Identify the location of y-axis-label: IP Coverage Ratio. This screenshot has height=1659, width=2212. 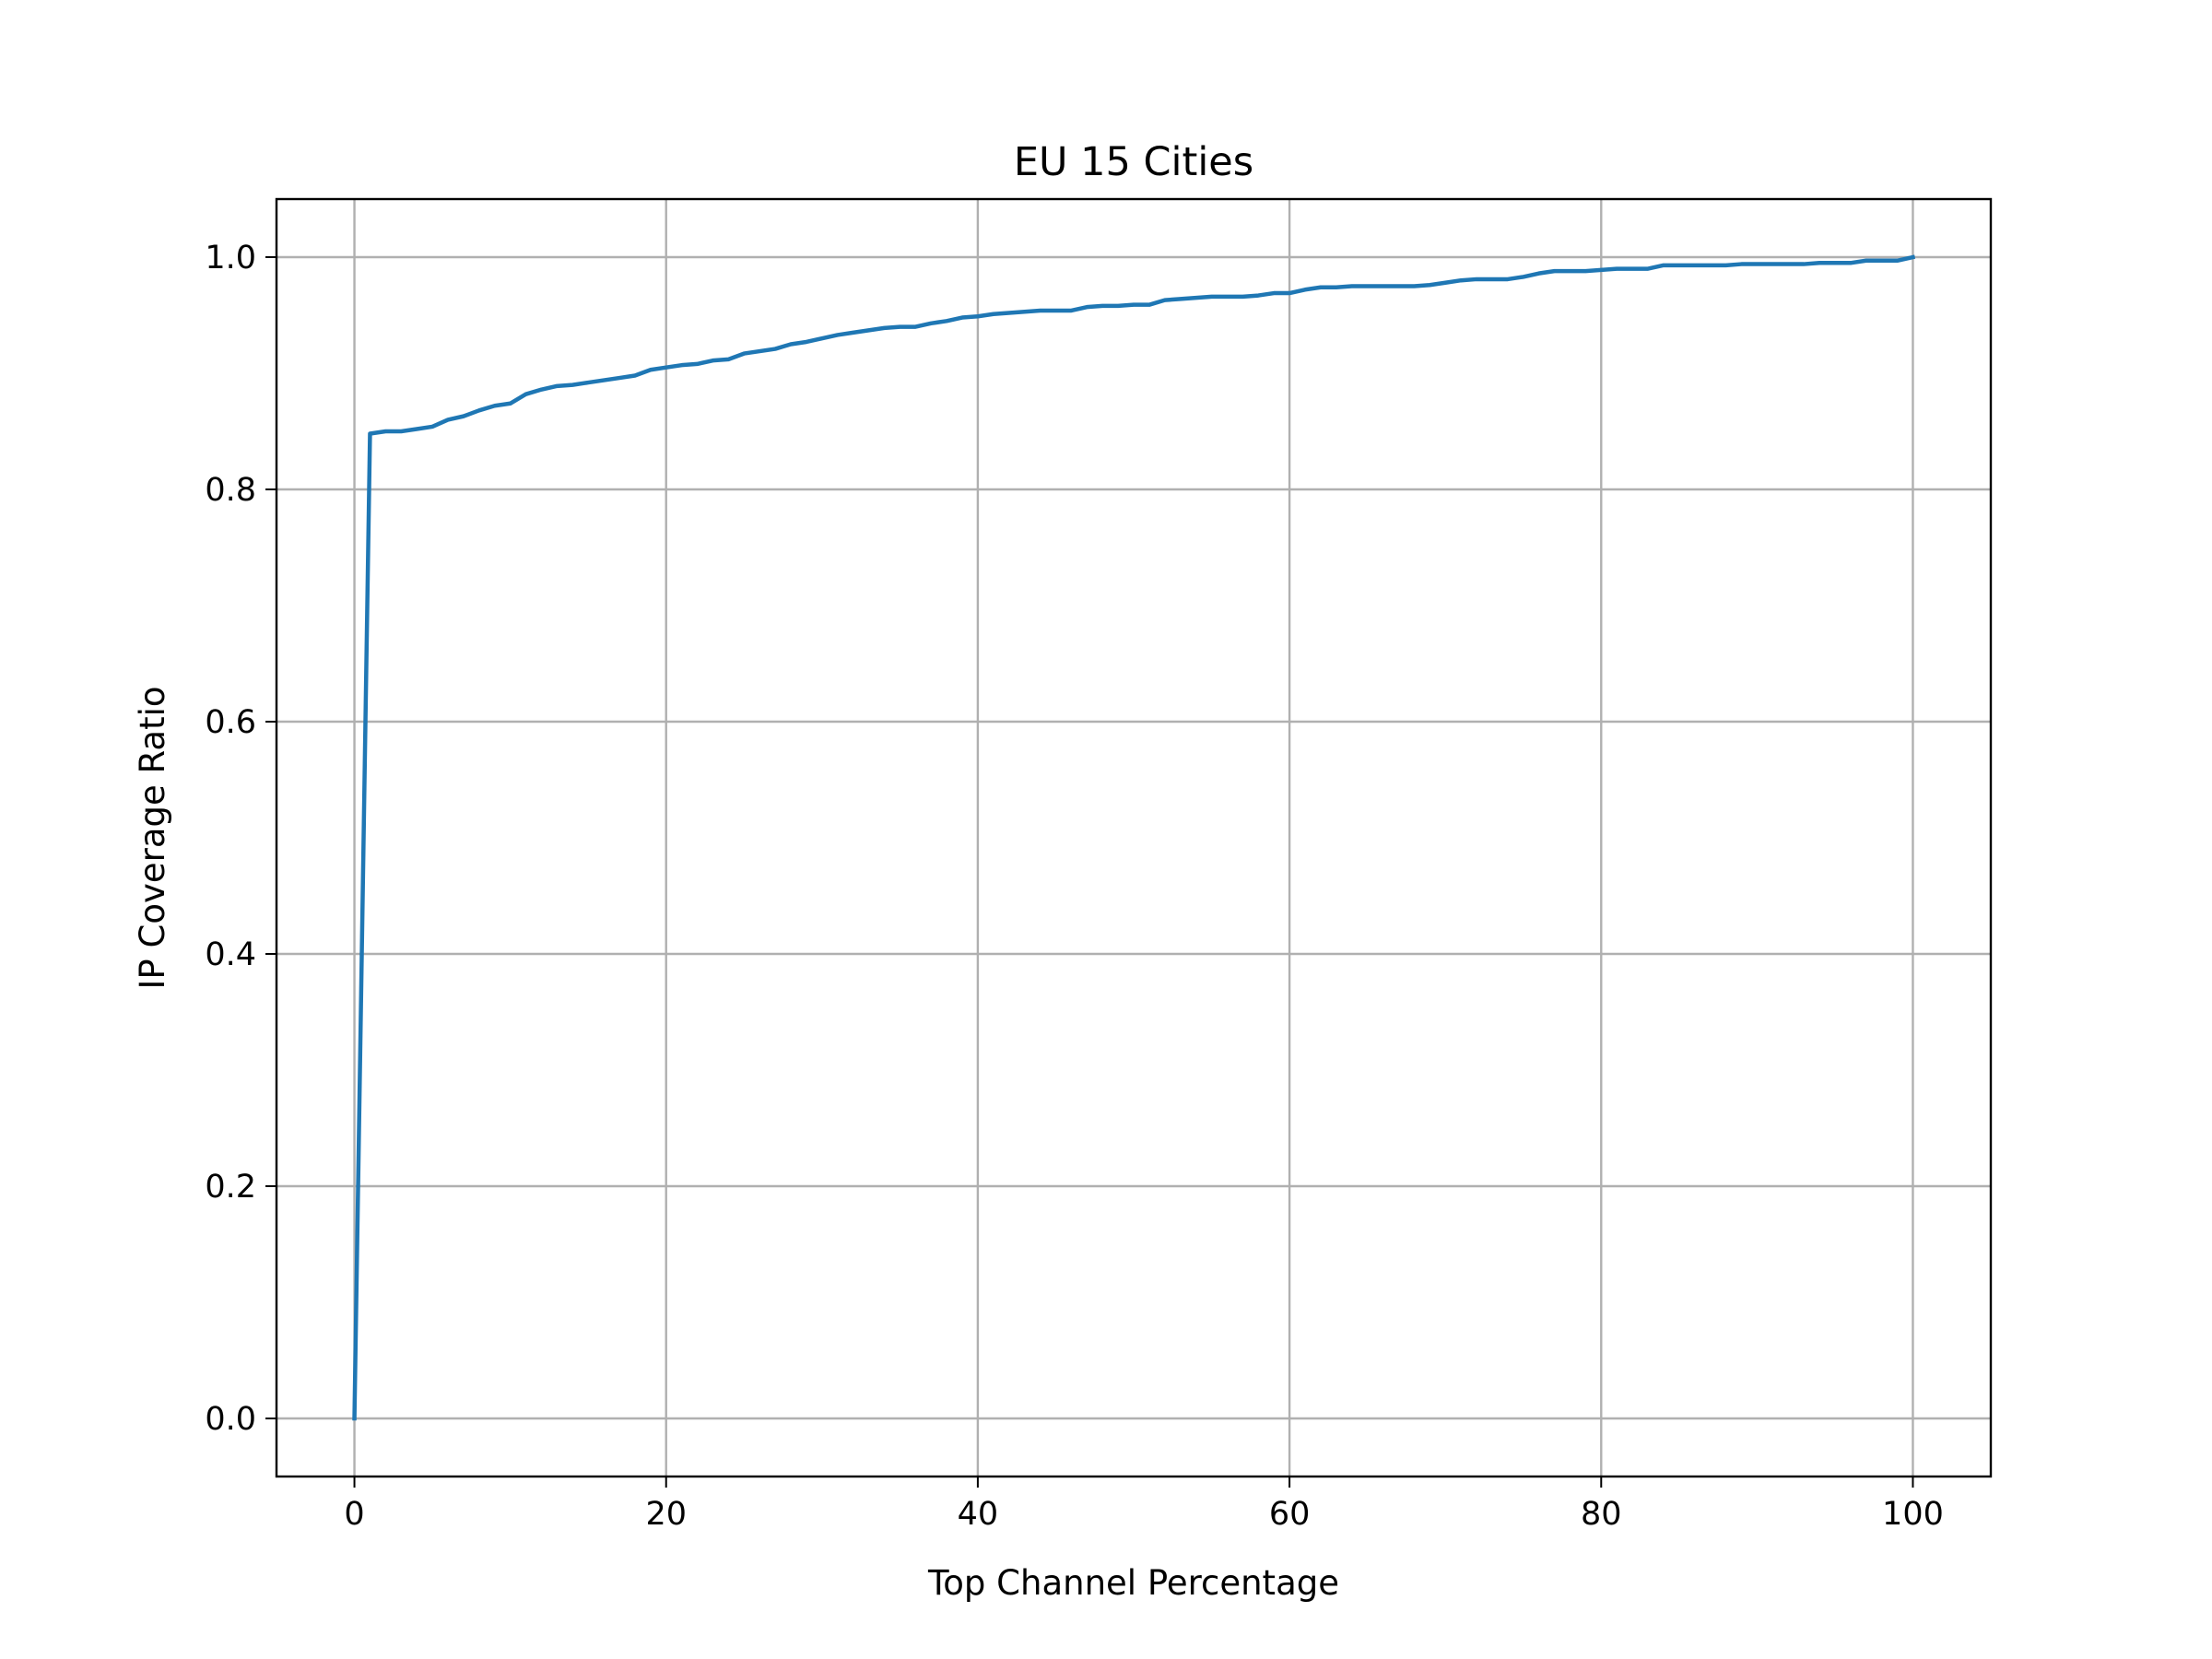
(152, 837).